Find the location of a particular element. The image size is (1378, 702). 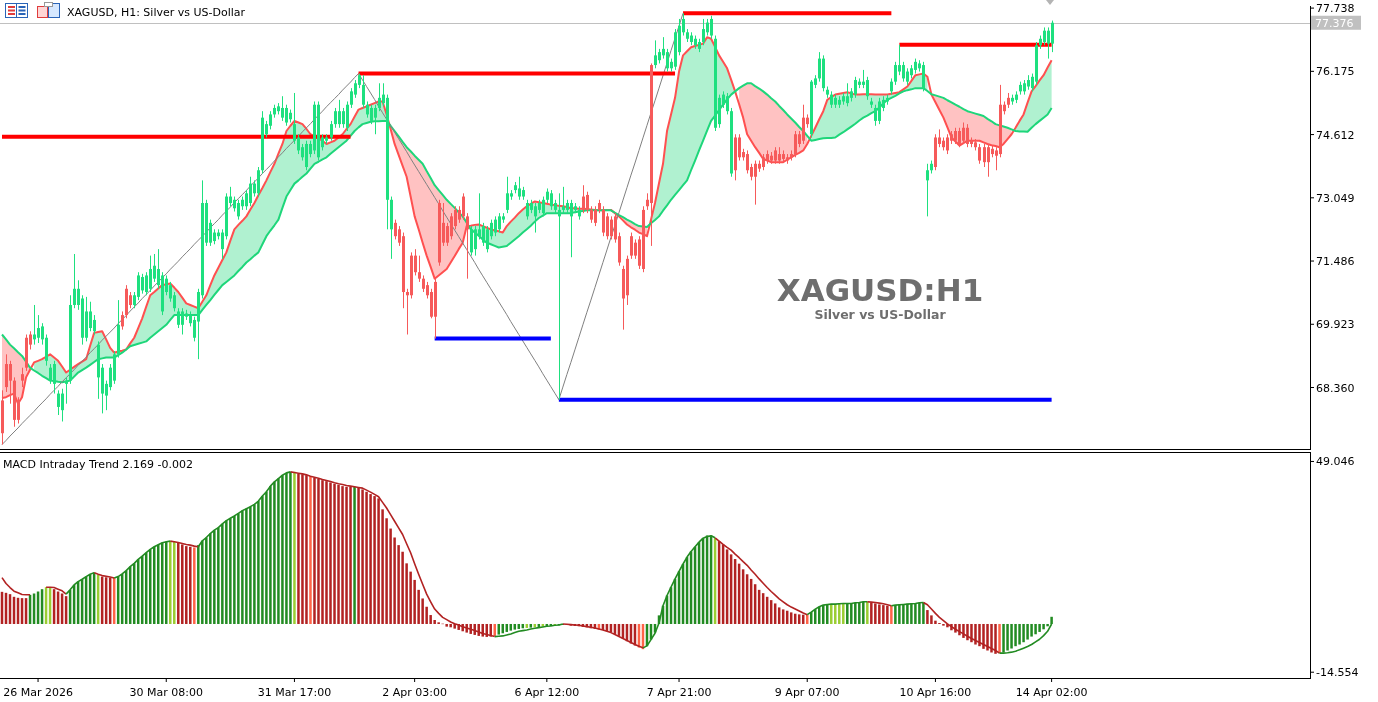

chart-title: XAGUSD, H1: Silver vs US-Dollar is located at coordinates (156, 12).